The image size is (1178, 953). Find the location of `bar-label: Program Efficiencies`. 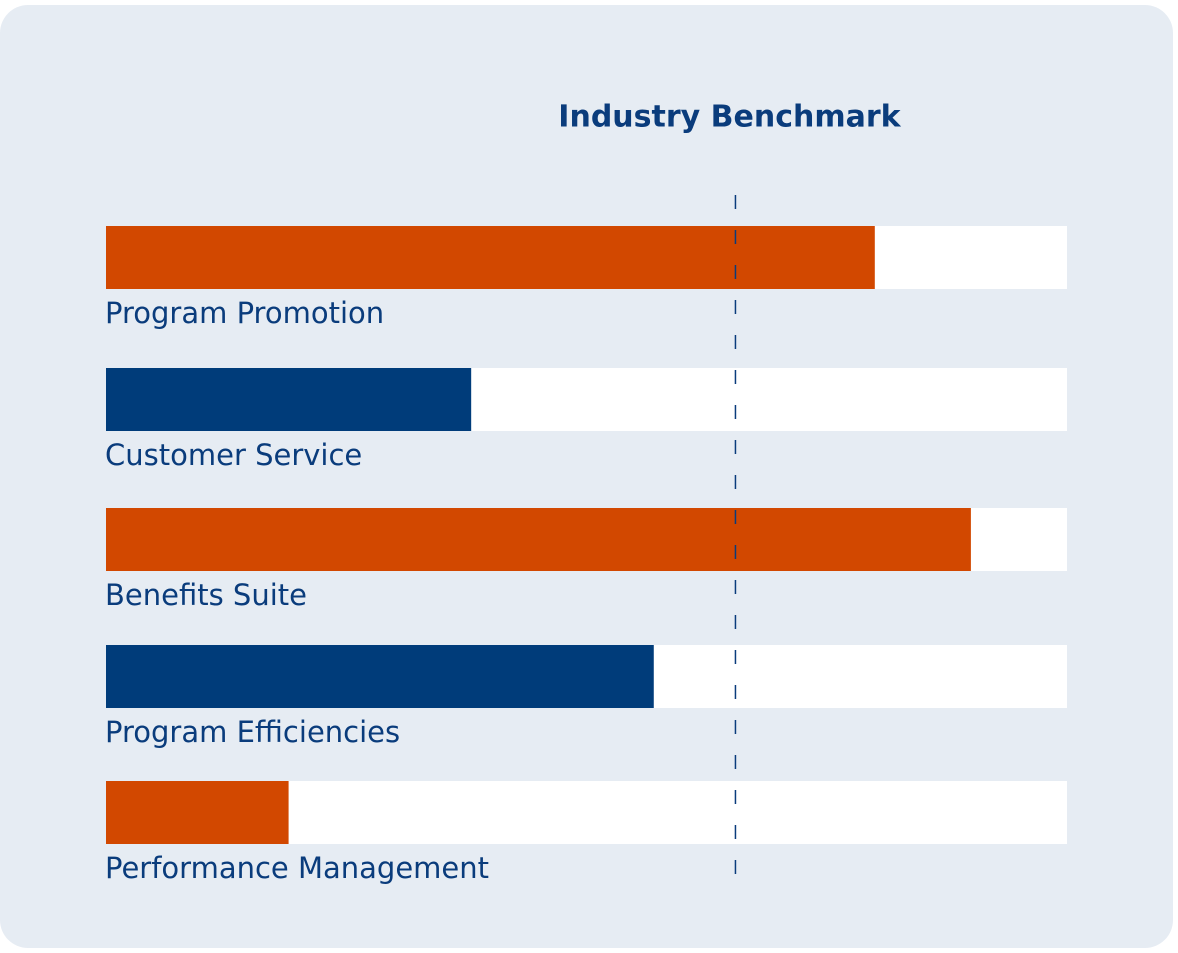

bar-label: Program Efficiencies is located at coordinates (252, 732).